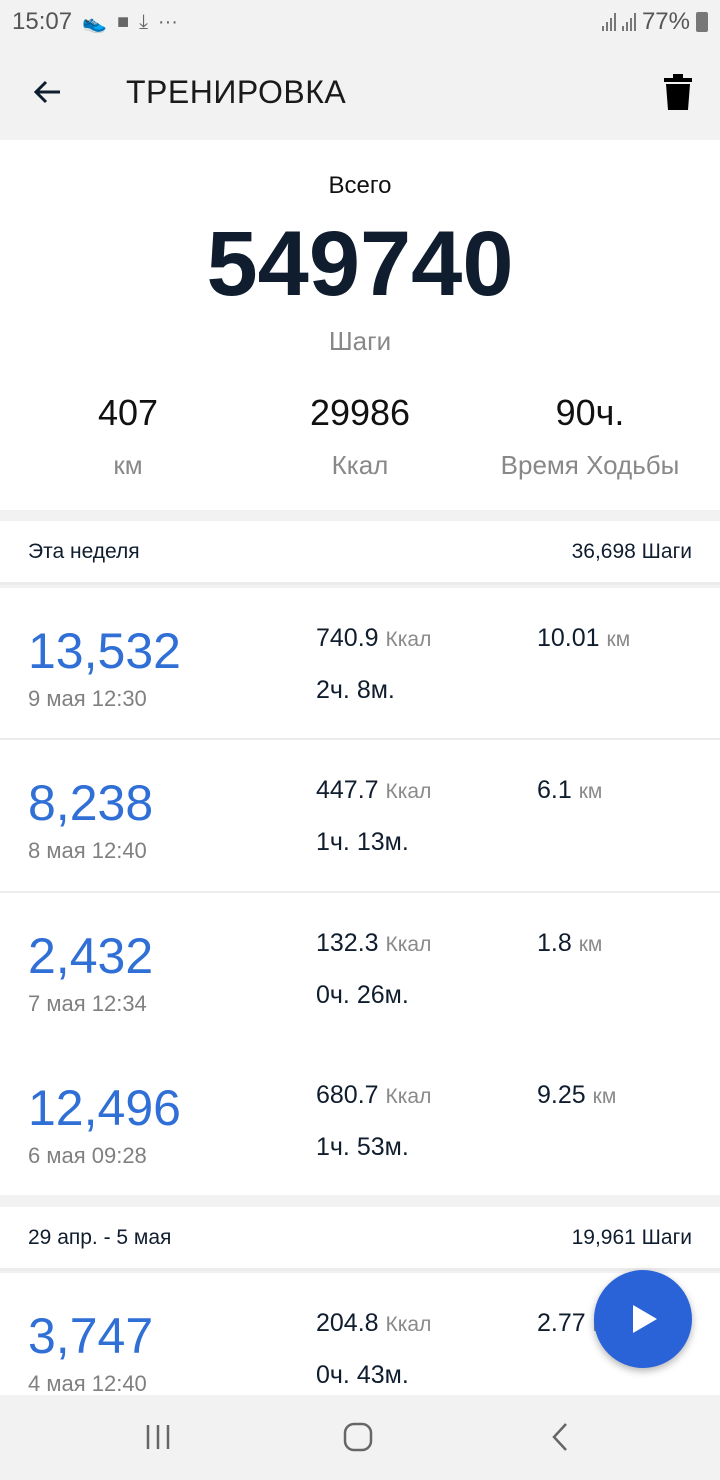 This screenshot has height=1480, width=720. I want to click on total-label: Всего, so click(360, 185).